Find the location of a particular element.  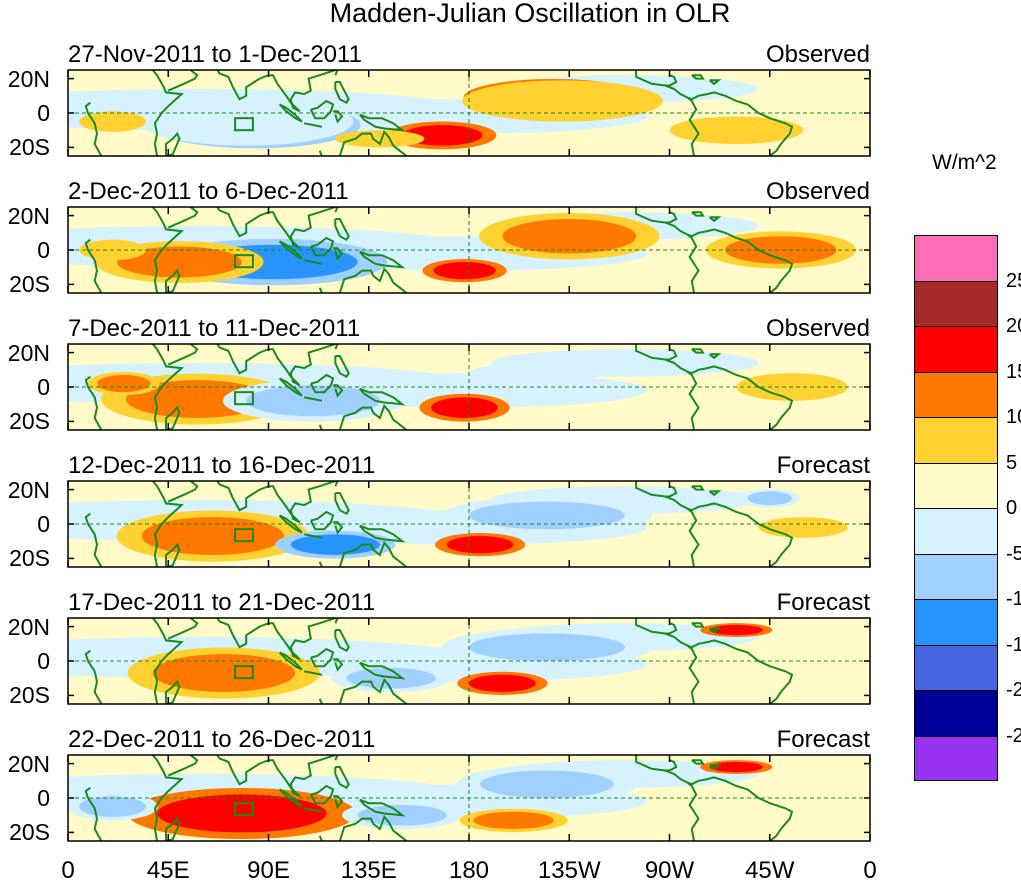

lon-tick-label: 135E is located at coordinates (368, 870).